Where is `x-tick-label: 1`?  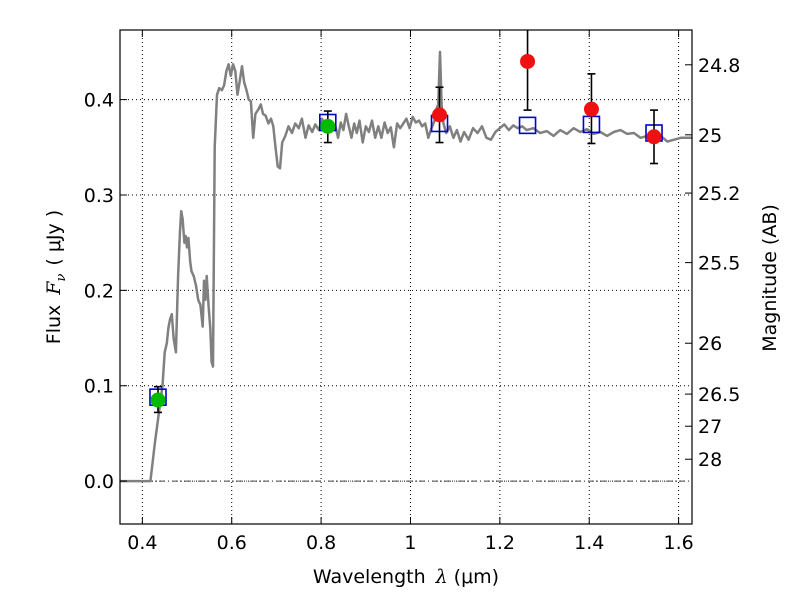 x-tick-label: 1 is located at coordinates (410, 543).